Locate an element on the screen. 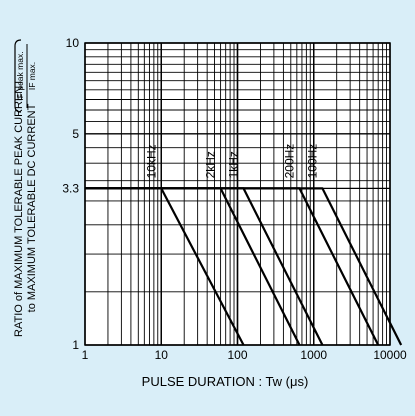 This screenshot has height=416, width=415. y-tick-label: 3.3 is located at coordinates (70, 188).